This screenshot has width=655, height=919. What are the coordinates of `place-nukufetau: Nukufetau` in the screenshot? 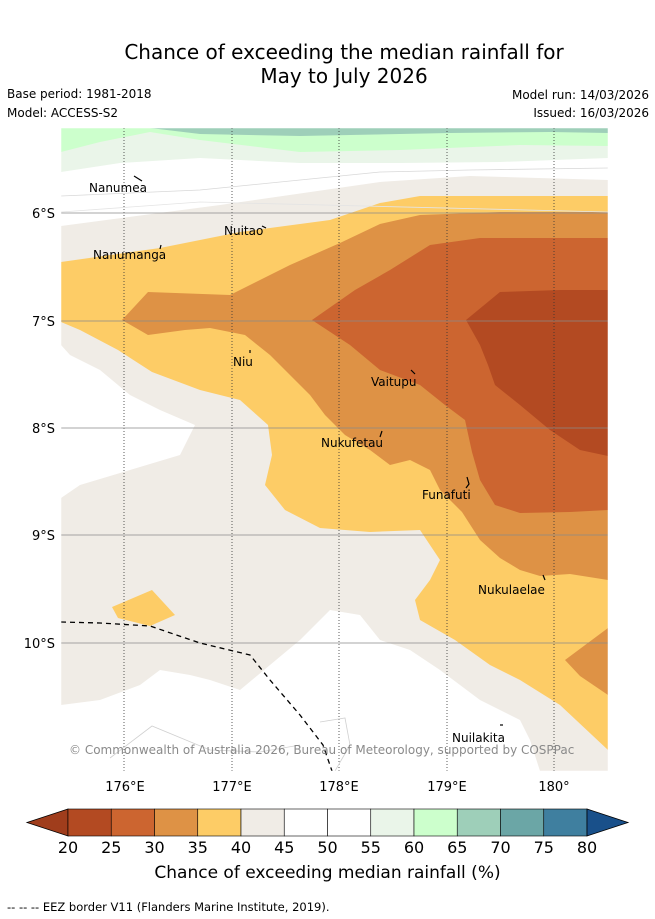 It's located at (352, 443).